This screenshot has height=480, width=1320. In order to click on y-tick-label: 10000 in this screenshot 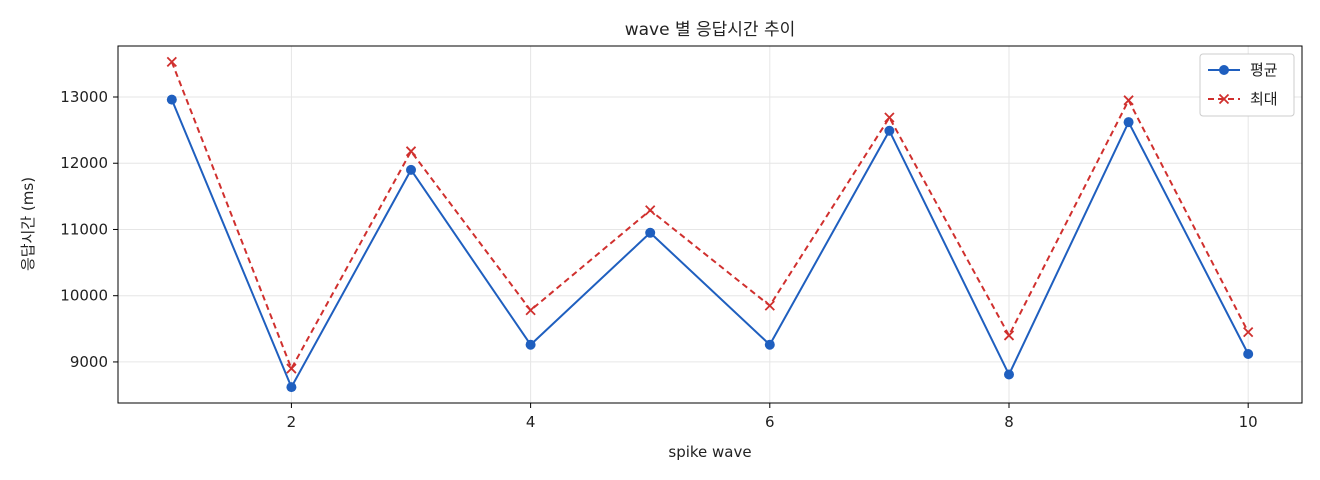, I will do `click(84, 296)`.